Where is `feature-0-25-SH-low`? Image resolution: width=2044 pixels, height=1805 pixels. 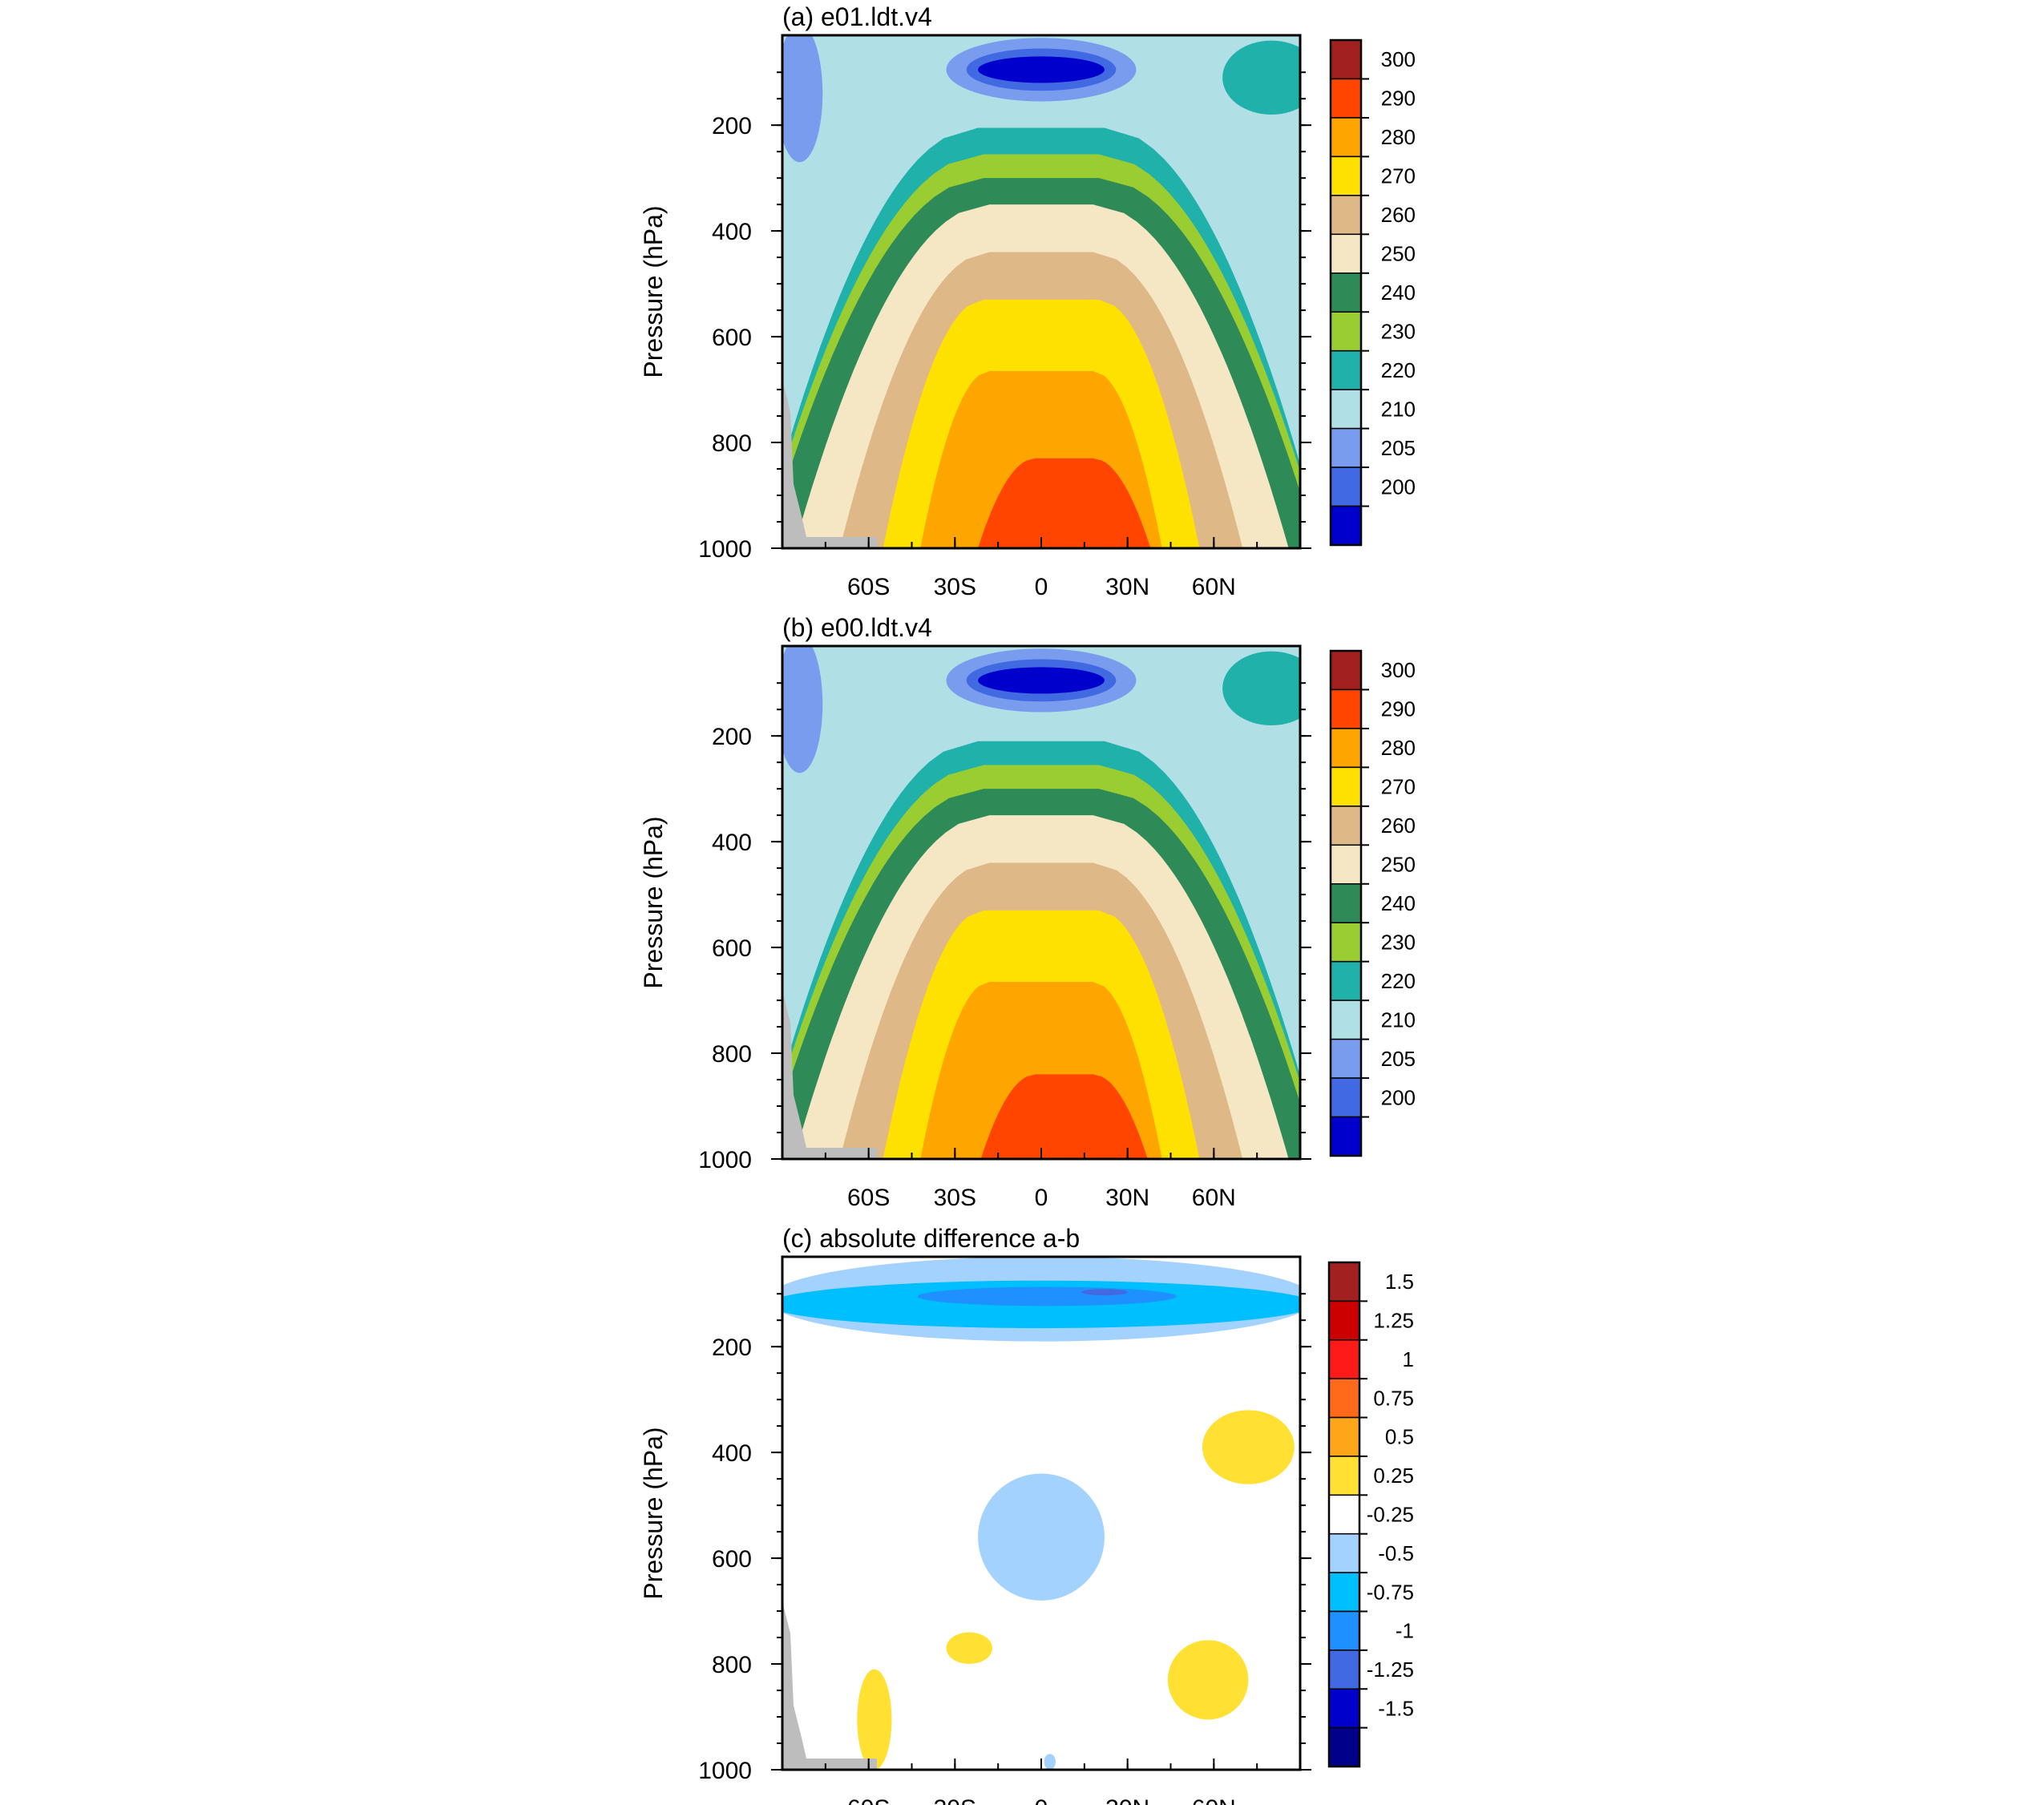
feature-0-25-SH-low is located at coordinates (874, 1720).